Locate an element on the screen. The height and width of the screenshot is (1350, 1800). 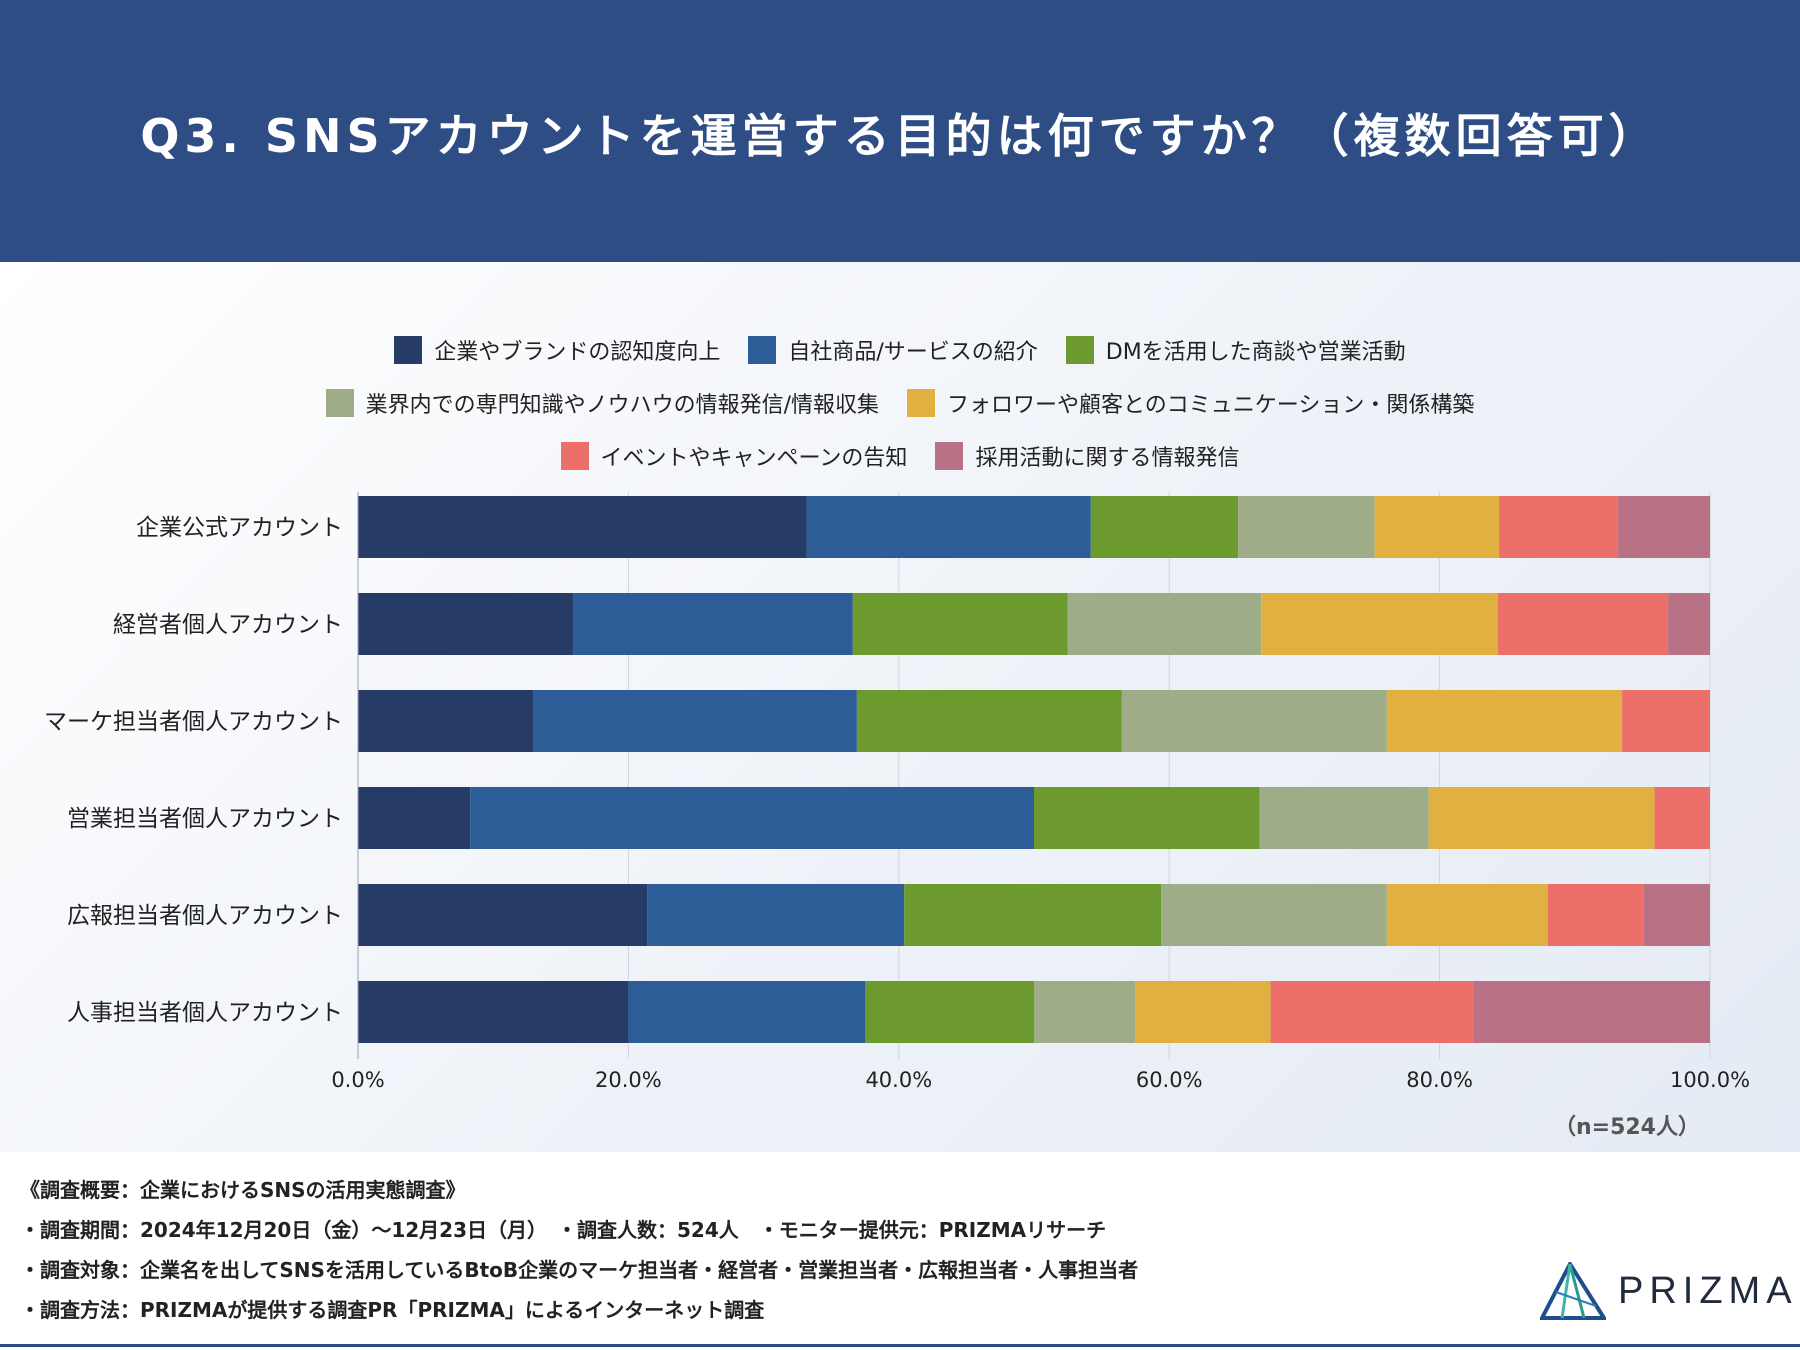
legend-item: 業界内での専門知識やノウハウの情報発信/情報収集 is located at coordinates (602, 403).